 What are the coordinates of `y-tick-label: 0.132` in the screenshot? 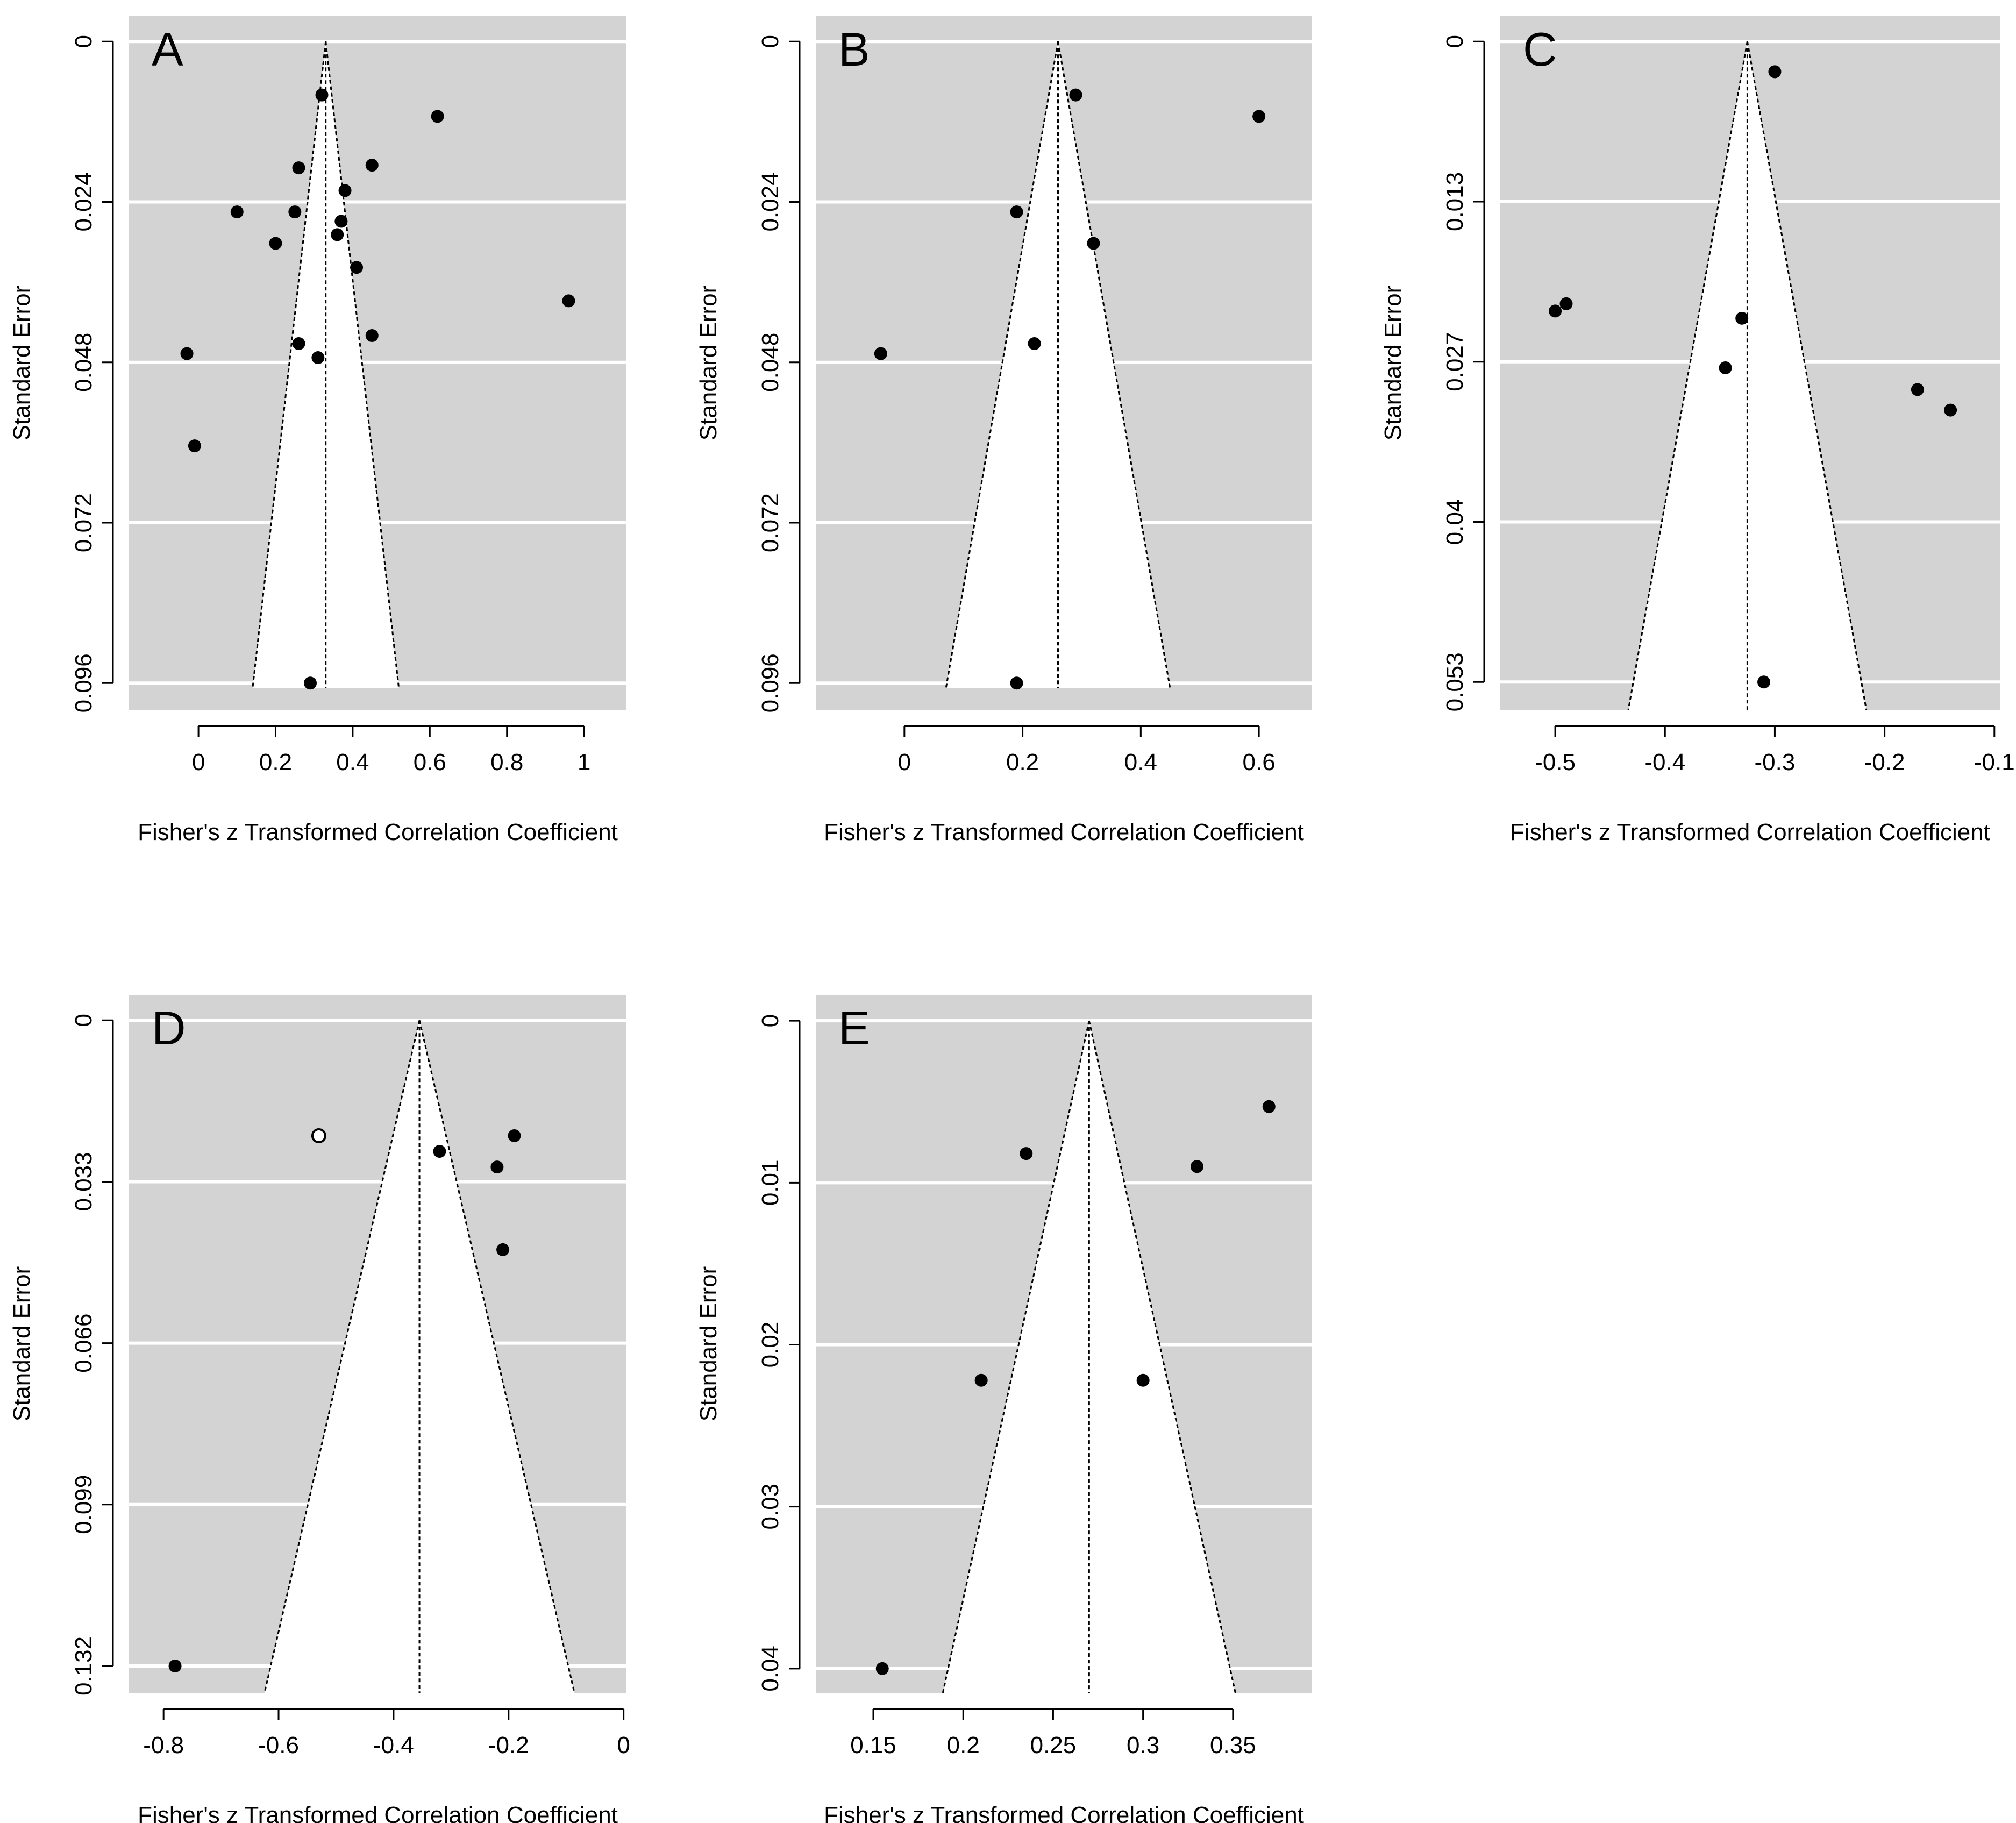 It's located at (83, 1666).